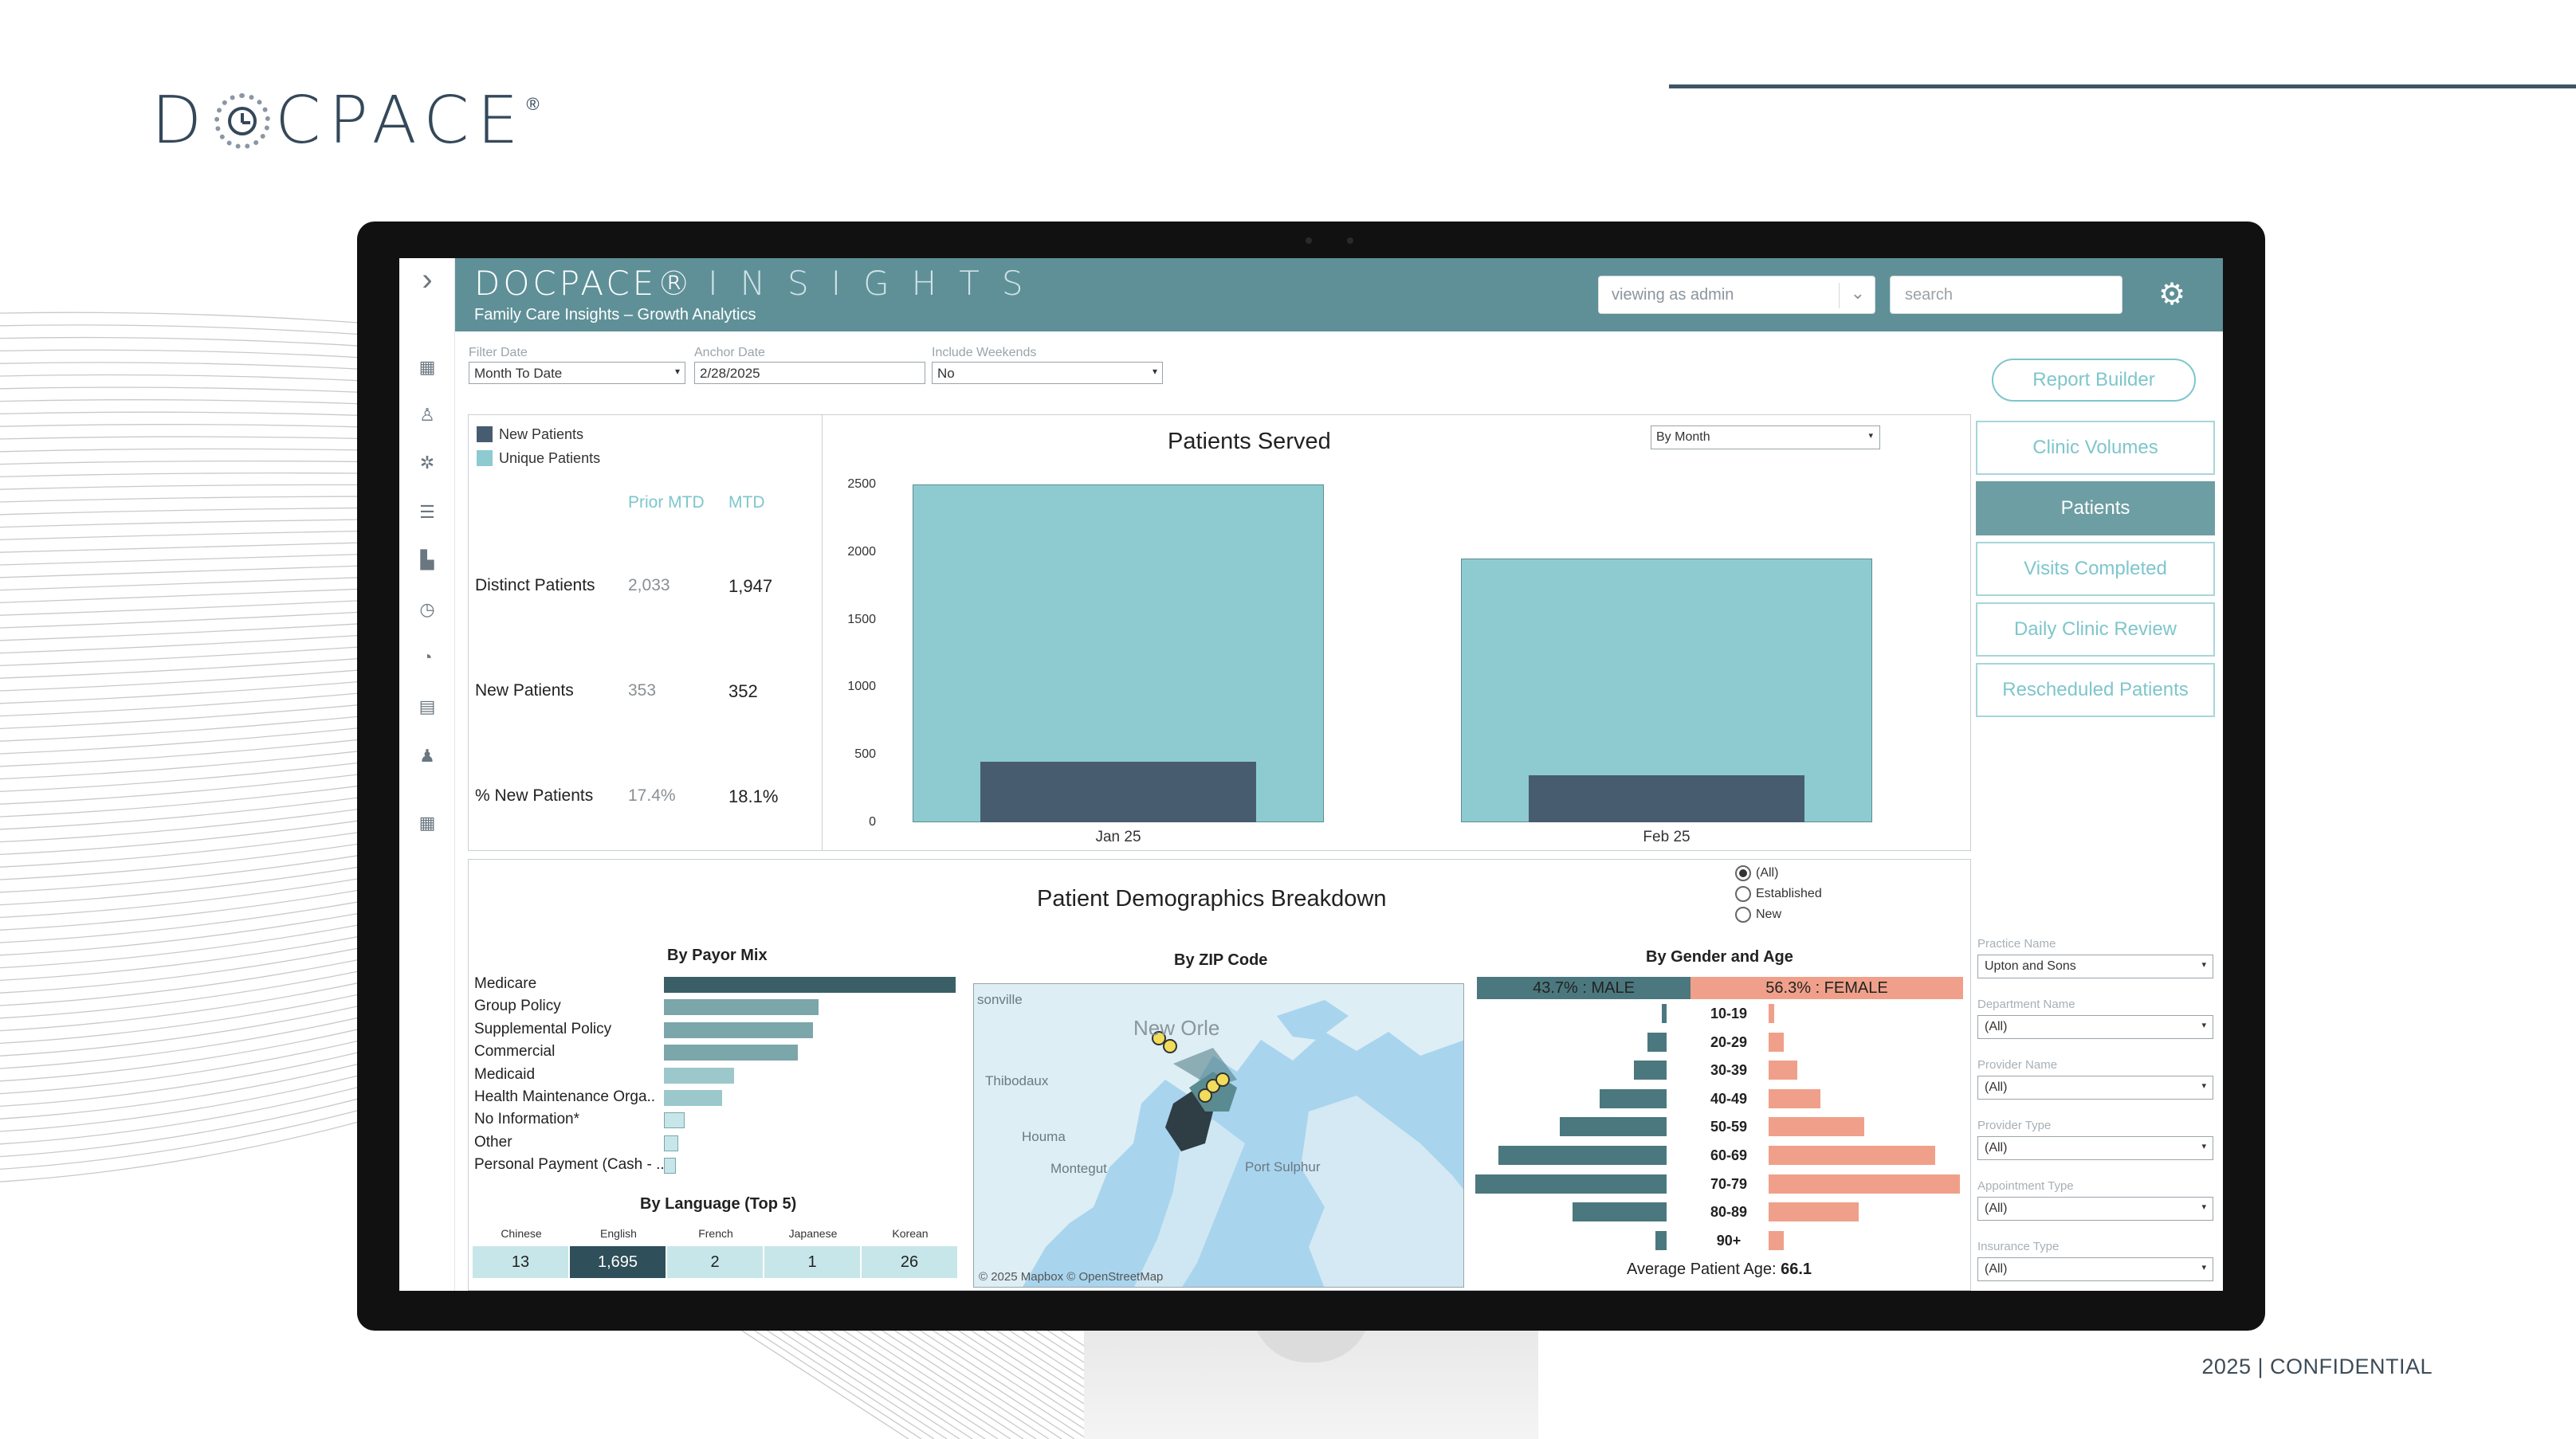 Image resolution: width=2576 pixels, height=1439 pixels. What do you see at coordinates (2094, 380) in the screenshot?
I see `report-builder-button: Report Builder` at bounding box center [2094, 380].